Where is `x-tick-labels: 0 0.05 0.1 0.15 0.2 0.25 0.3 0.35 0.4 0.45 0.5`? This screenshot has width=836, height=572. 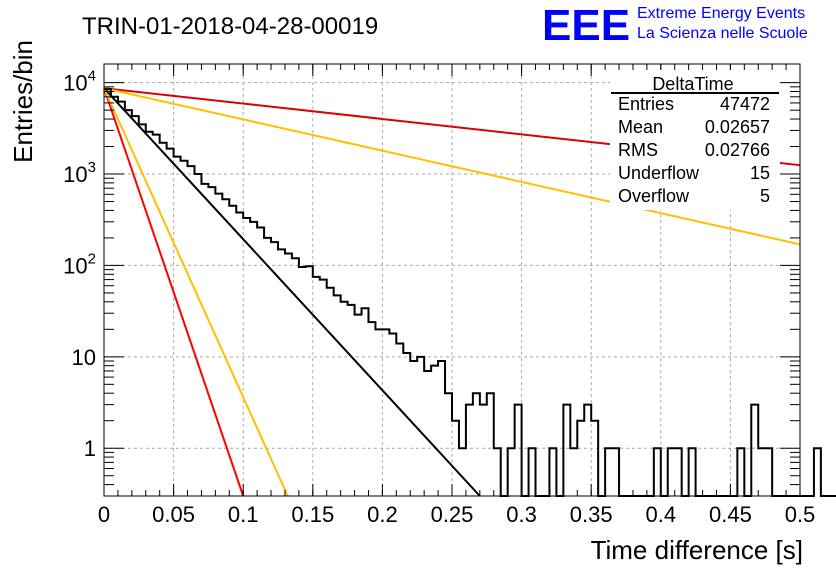
x-tick-labels: 0 0.05 0.1 0.15 0.2 0.25 0.3 0.35 0.4 0.45 0.5 is located at coordinates (456, 514).